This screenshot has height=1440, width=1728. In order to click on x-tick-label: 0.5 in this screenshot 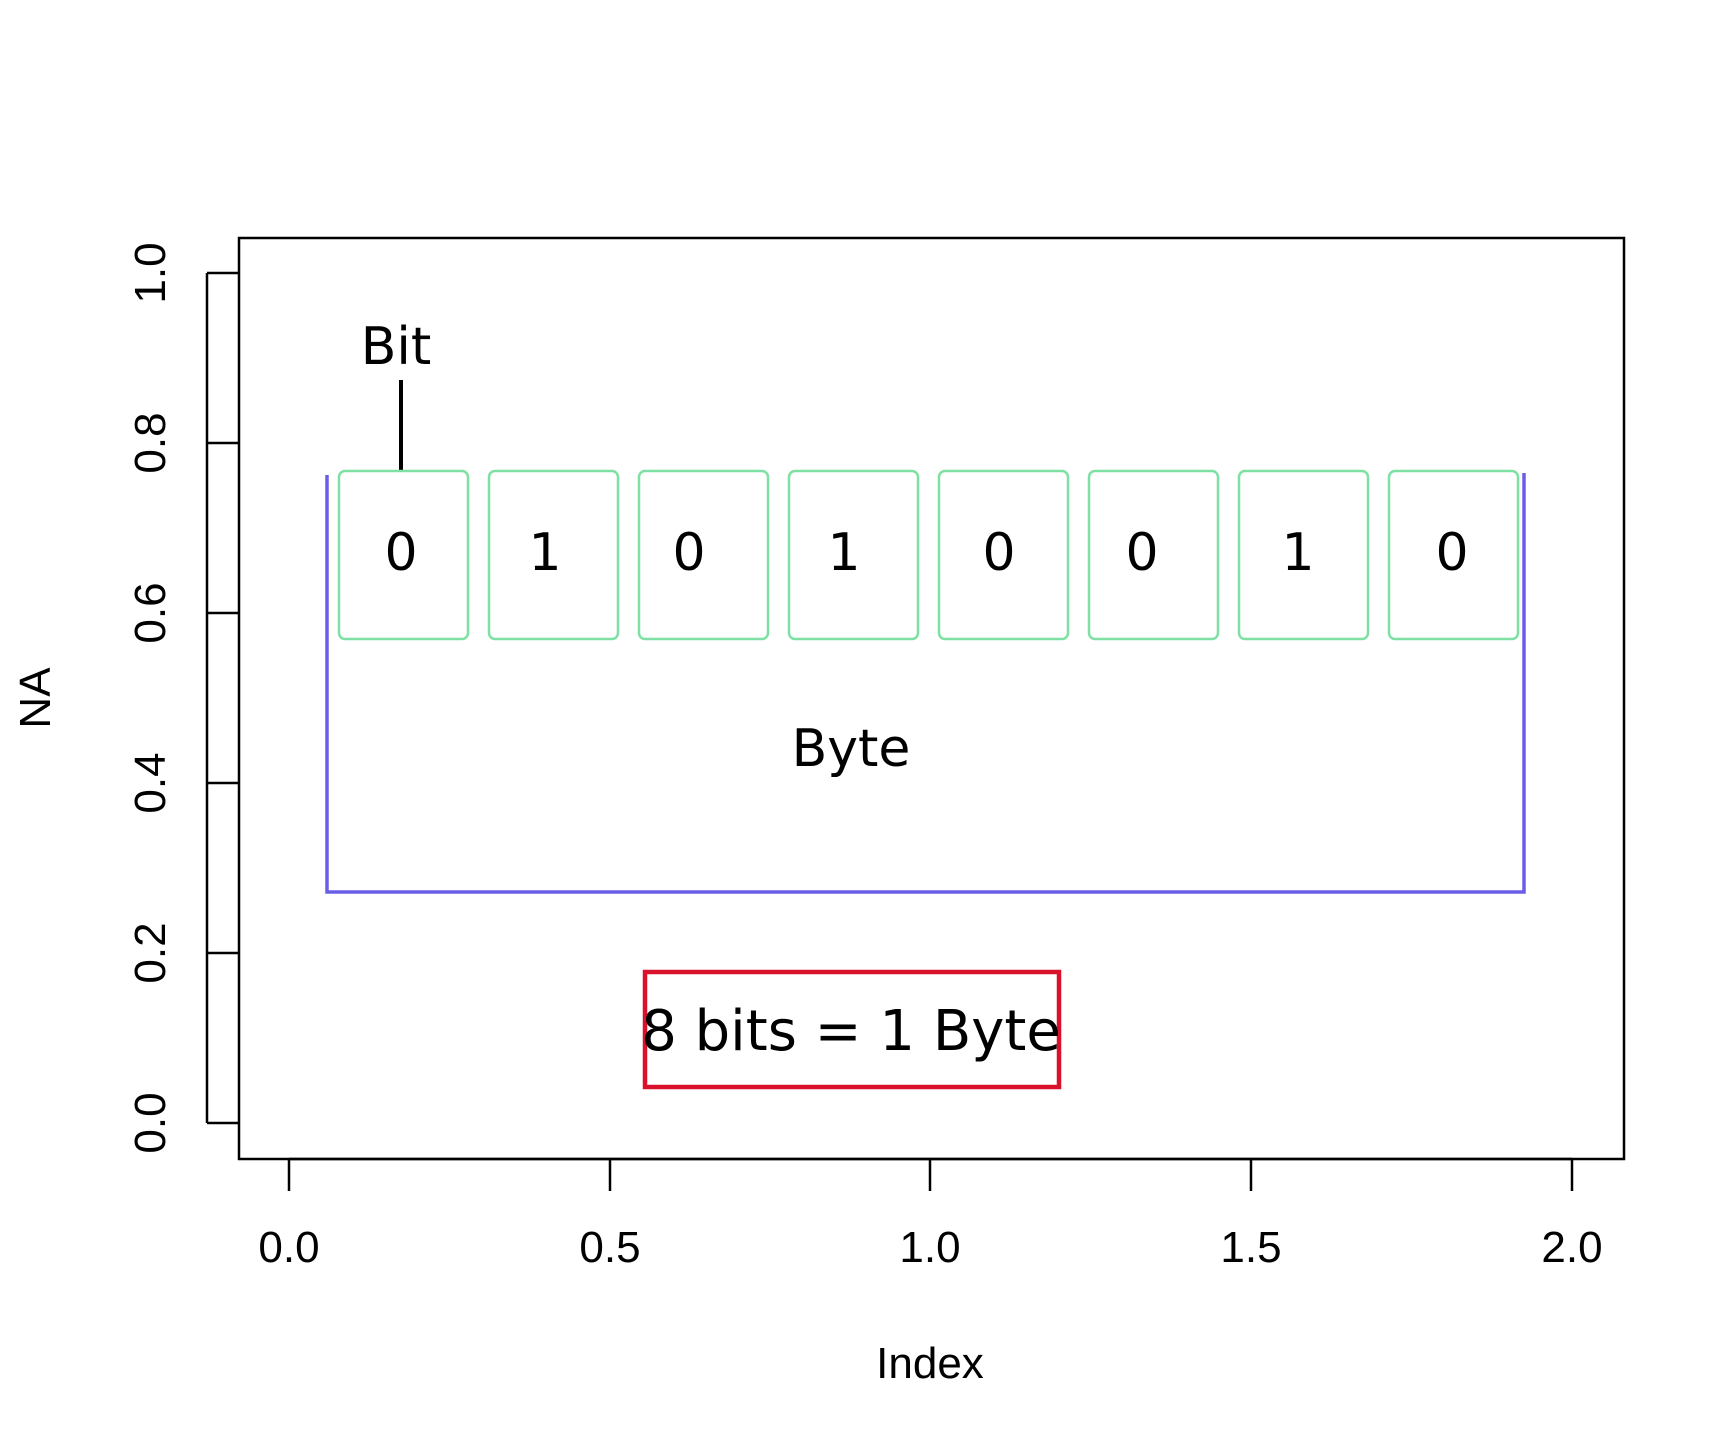, I will do `click(609, 1247)`.